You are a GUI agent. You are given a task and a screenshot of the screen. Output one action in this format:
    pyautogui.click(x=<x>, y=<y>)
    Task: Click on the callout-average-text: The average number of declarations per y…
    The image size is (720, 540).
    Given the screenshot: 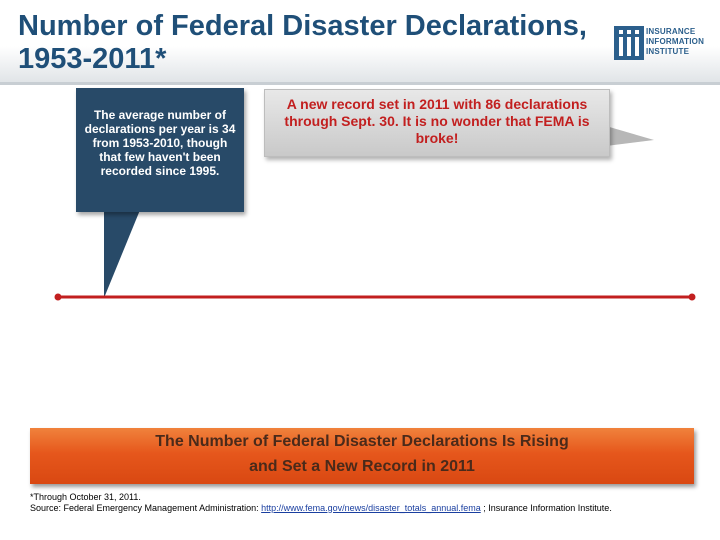 What is the action you would take?
    pyautogui.click(x=160, y=143)
    